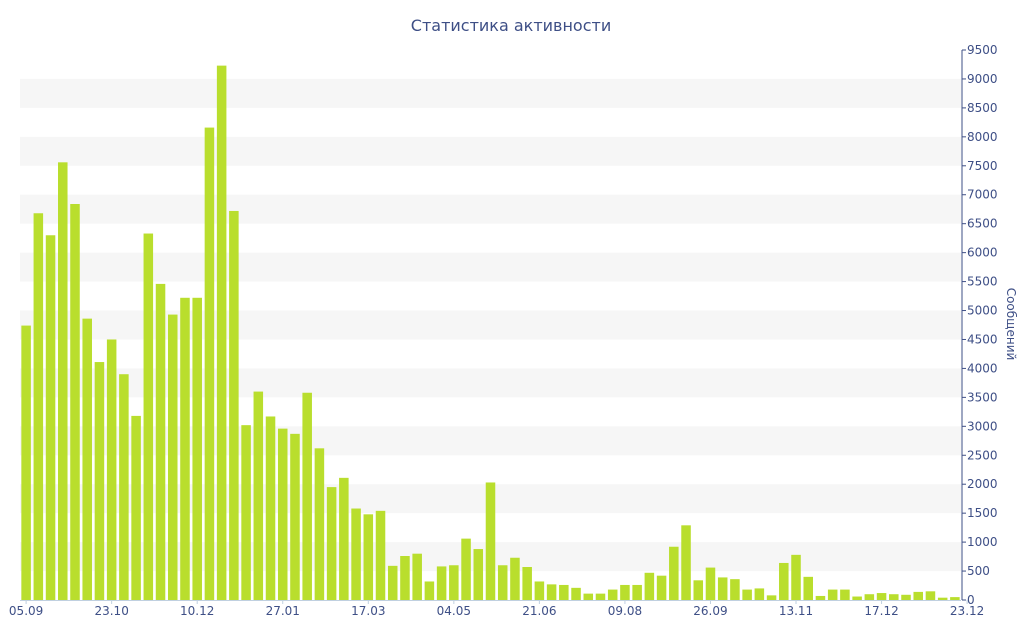 This screenshot has height=640, width=1024. What do you see at coordinates (982, 426) in the screenshot?
I see `y-tick-label: 3000` at bounding box center [982, 426].